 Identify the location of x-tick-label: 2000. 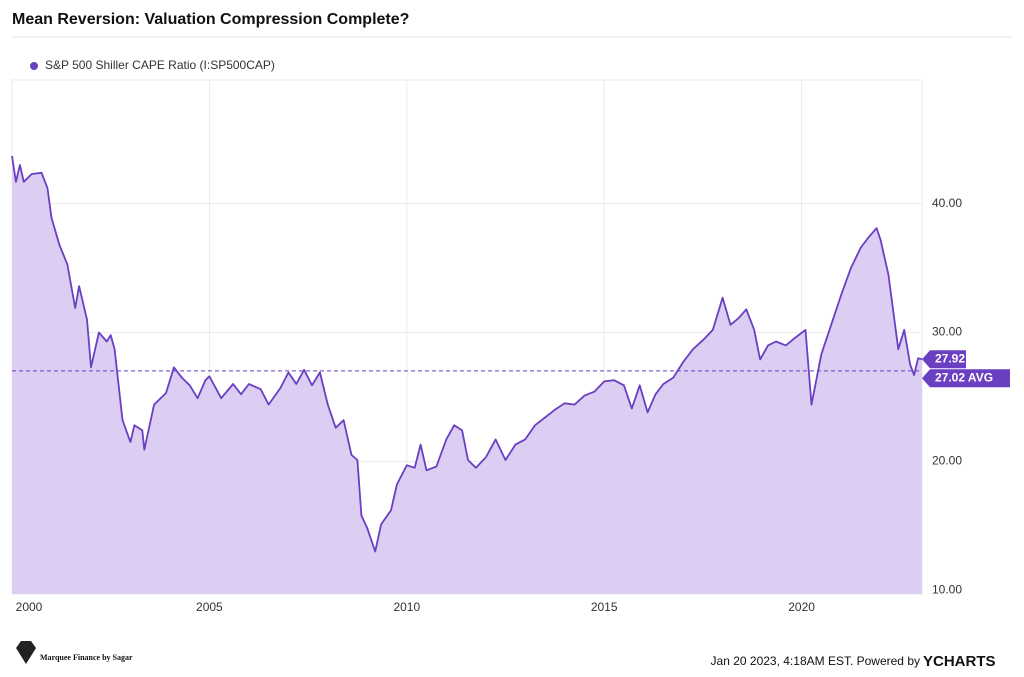
(29, 607).